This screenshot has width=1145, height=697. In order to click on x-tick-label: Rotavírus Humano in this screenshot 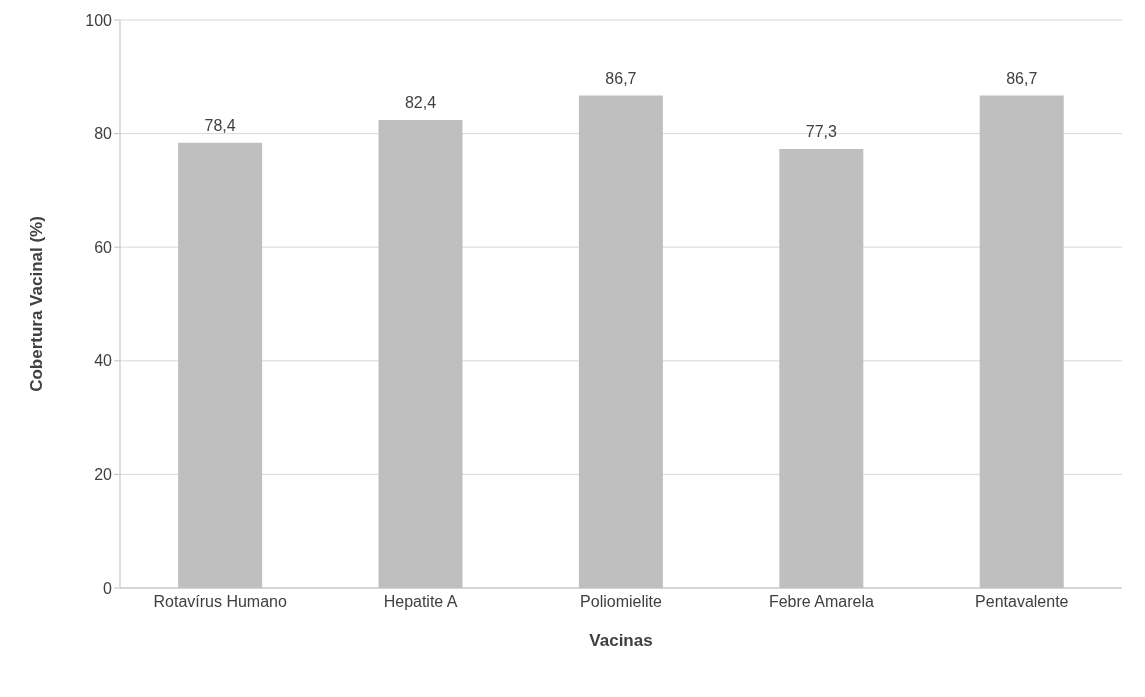, I will do `click(220, 602)`.